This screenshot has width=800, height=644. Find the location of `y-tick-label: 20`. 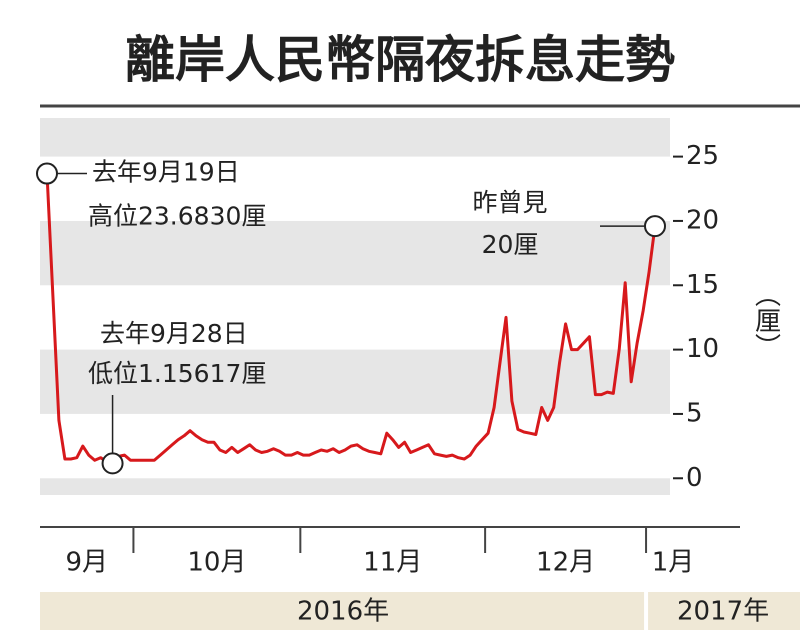

y-tick-label: 20 is located at coordinates (702, 220).